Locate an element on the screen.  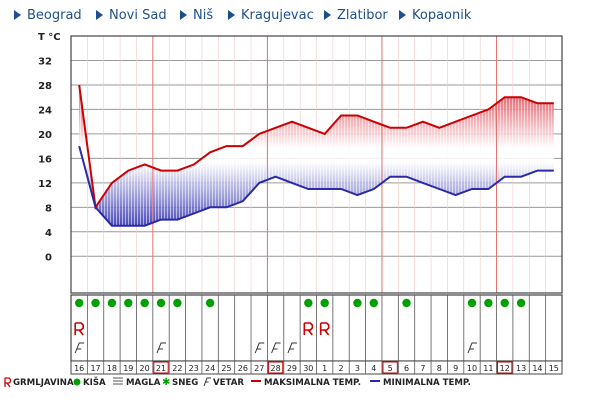
x-tick-label: 29 is located at coordinates (292, 368).